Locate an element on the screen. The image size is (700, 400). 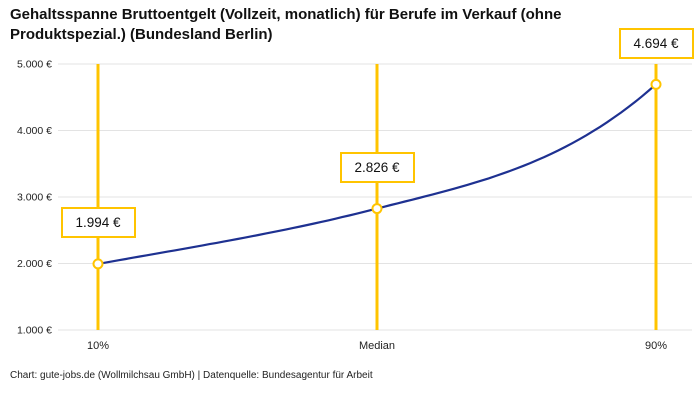
y-tick-label: 5.000 € is located at coordinates (34, 65).